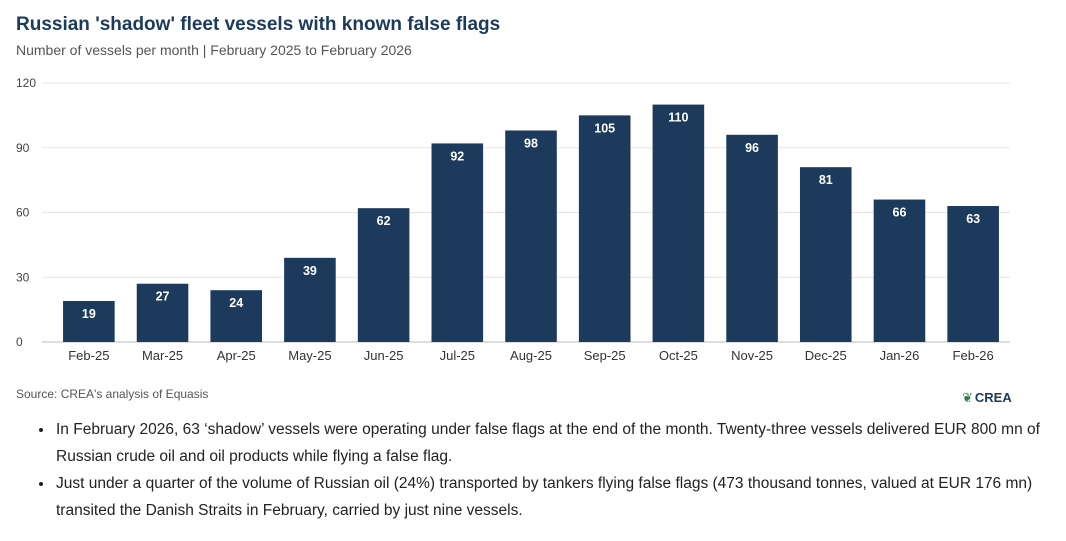 This screenshot has height=541, width=1066. I want to click on x-tick-label: Oct-25, so click(678, 355).